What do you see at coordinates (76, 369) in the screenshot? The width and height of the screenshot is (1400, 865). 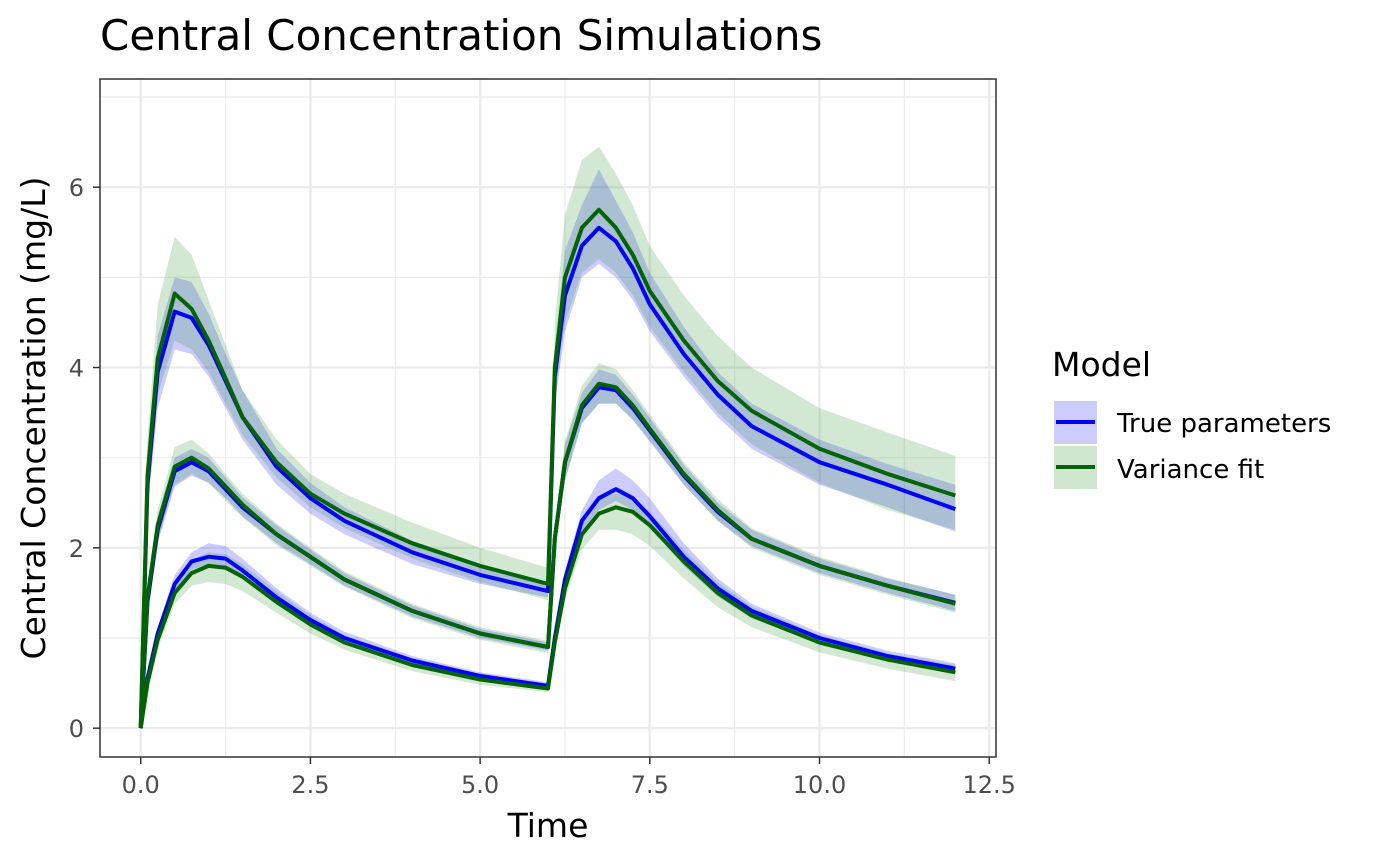 I see `y-tick-label: 4` at bounding box center [76, 369].